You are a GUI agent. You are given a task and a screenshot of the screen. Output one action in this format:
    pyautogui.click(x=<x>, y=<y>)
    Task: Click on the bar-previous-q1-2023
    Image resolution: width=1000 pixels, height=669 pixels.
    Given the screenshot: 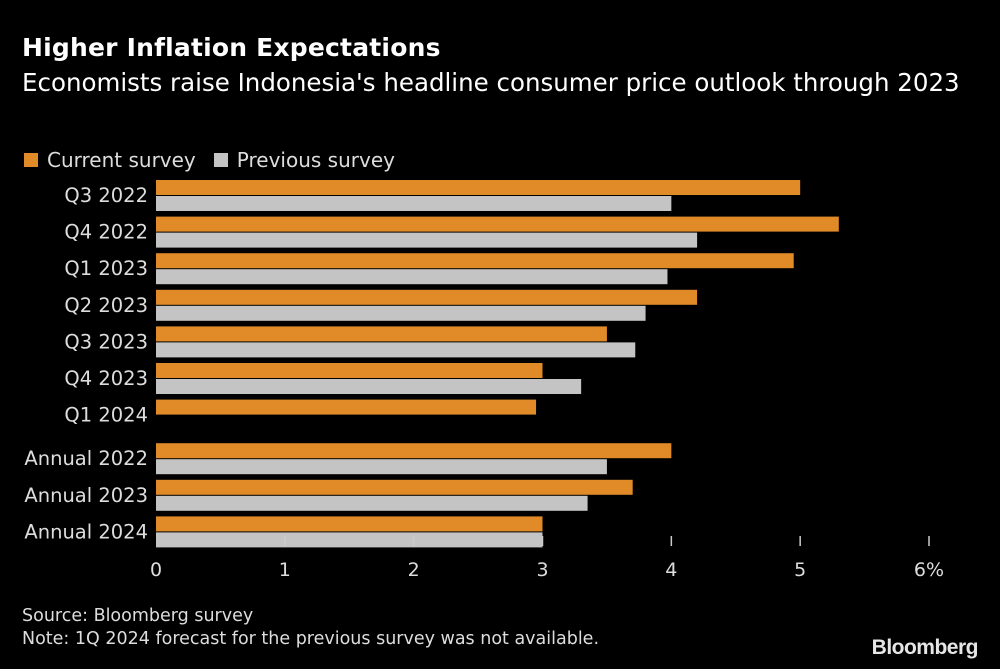 What is the action you would take?
    pyautogui.click(x=412, y=277)
    